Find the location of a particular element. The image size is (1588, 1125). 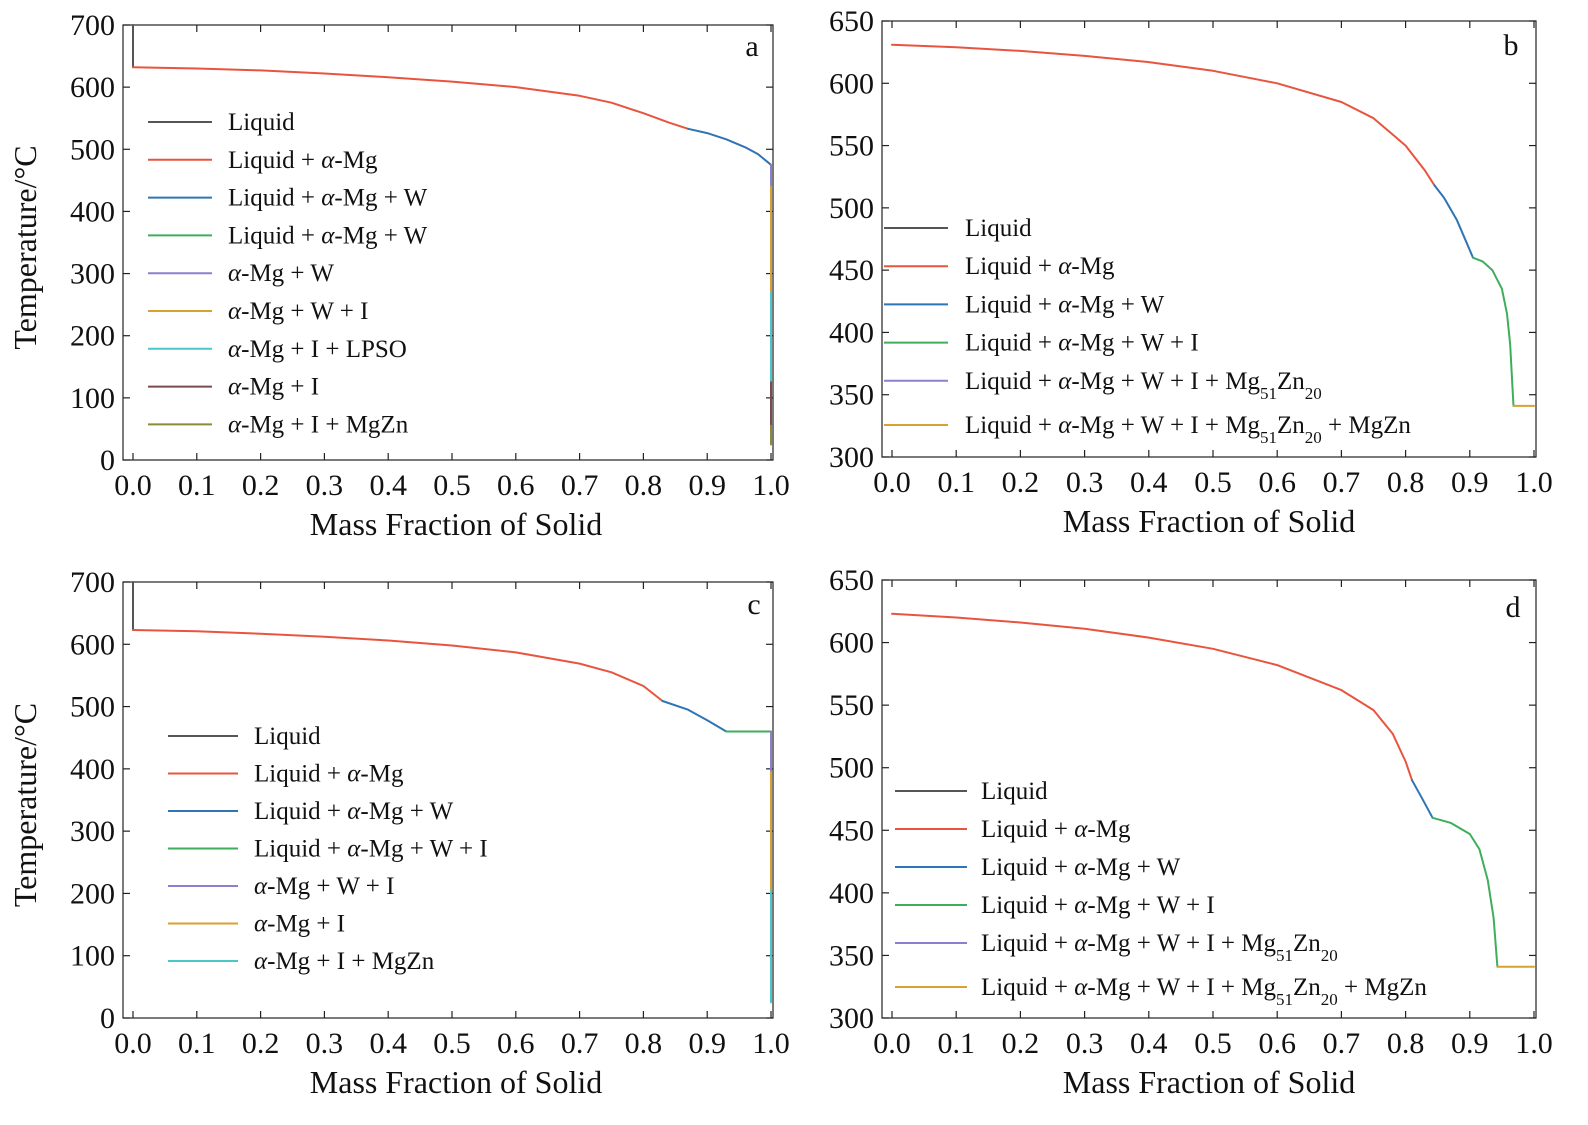

y-tick-label: 100 is located at coordinates (92, 398).